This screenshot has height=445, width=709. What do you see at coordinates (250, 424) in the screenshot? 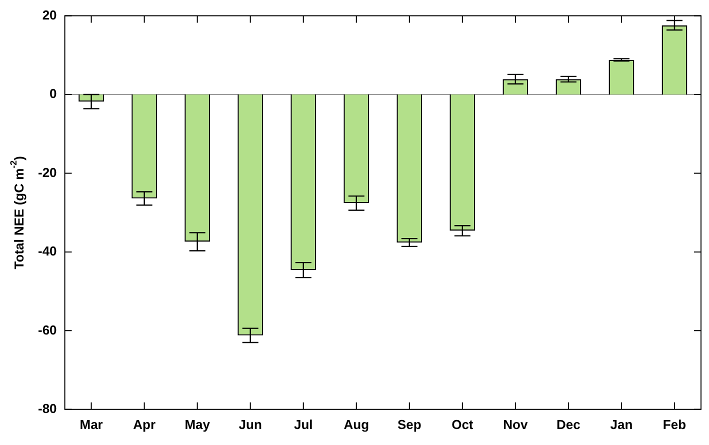
I see `x-tick-label: Jun` at bounding box center [250, 424].